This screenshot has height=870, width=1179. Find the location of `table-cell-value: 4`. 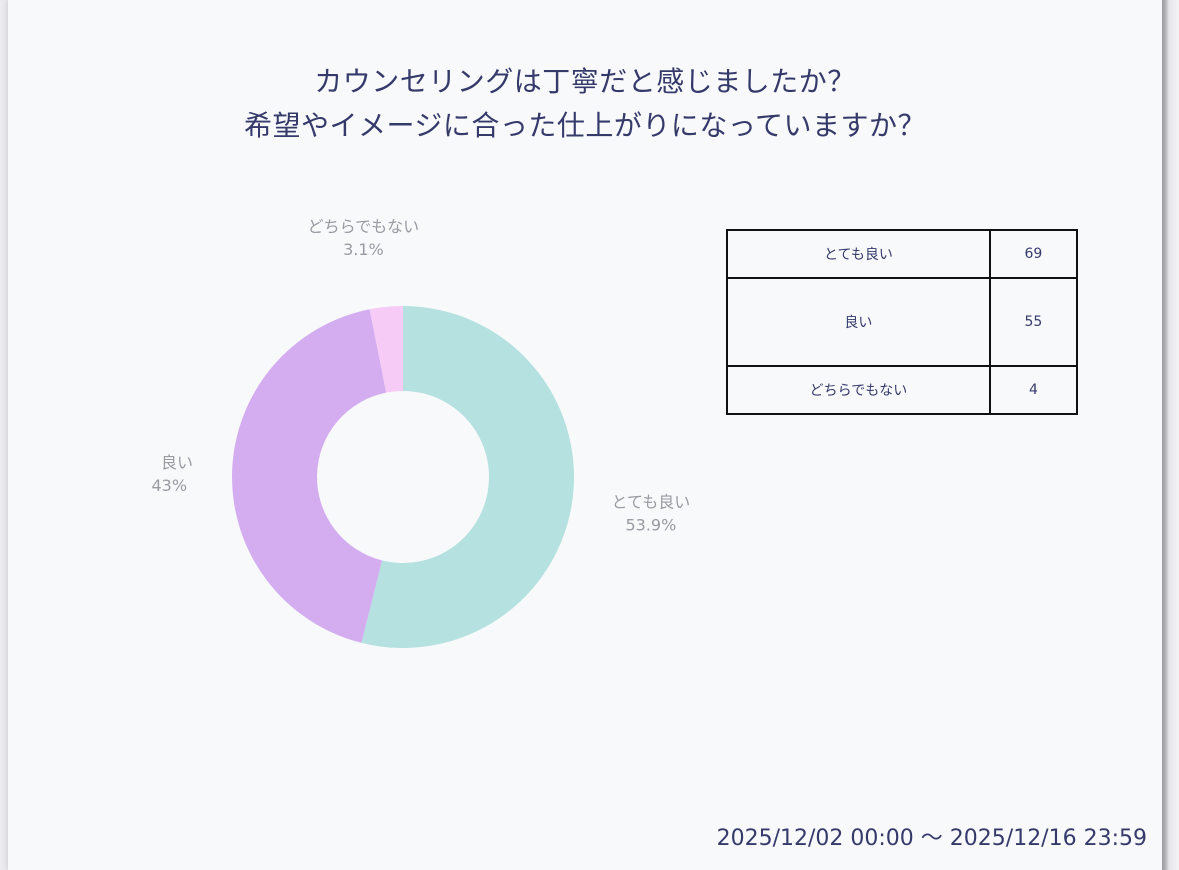

table-cell-value: 4 is located at coordinates (1033, 390).